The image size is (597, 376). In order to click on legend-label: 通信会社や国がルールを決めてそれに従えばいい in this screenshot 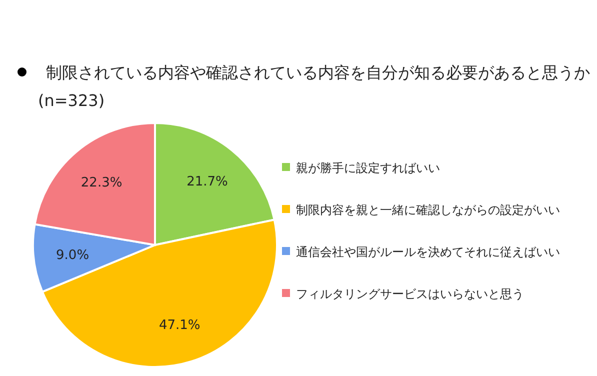, I will do `click(428, 252)`.